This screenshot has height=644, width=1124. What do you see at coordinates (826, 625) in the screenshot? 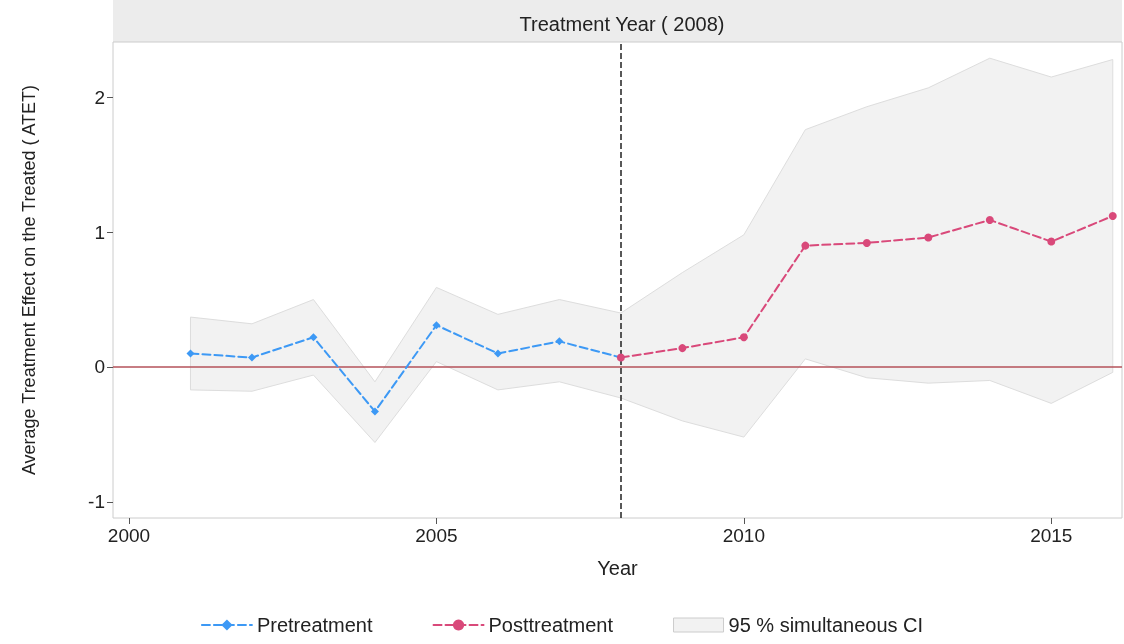
I see `legend-label: 95 % simultaneous CI` at bounding box center [826, 625].